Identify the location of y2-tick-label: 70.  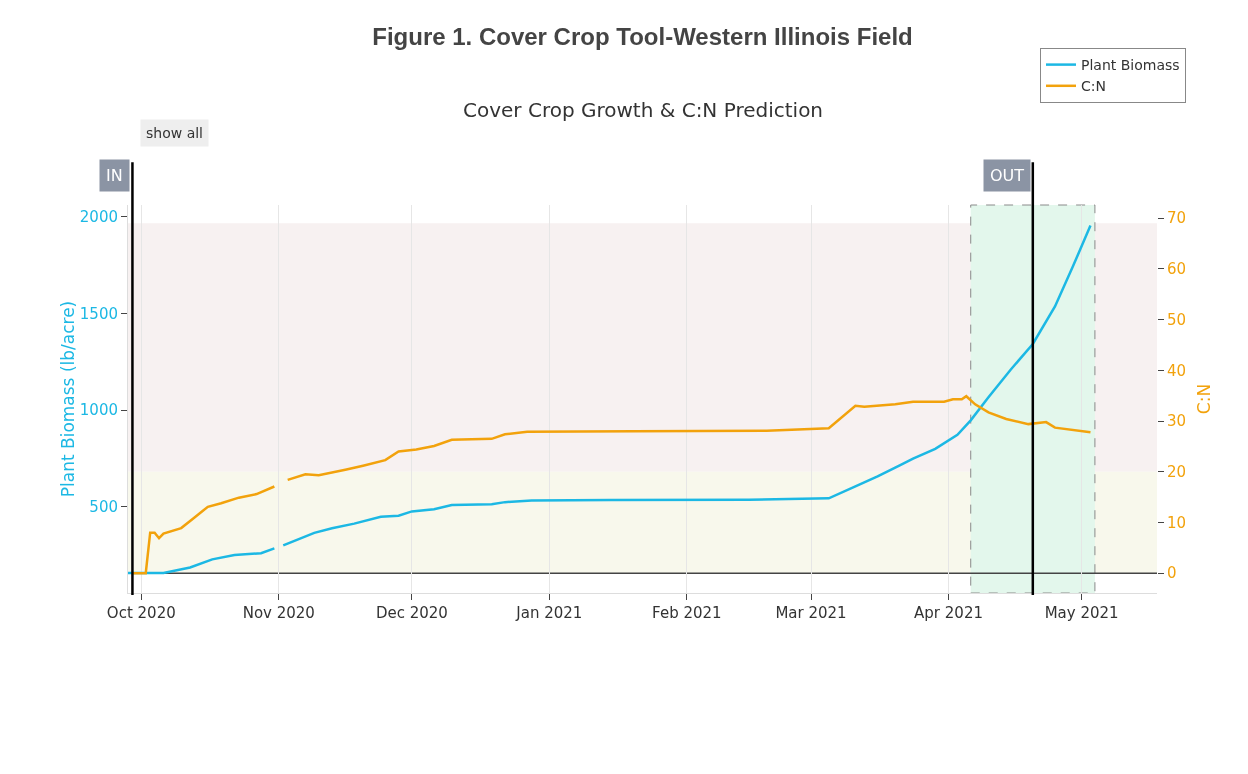
(1177, 218).